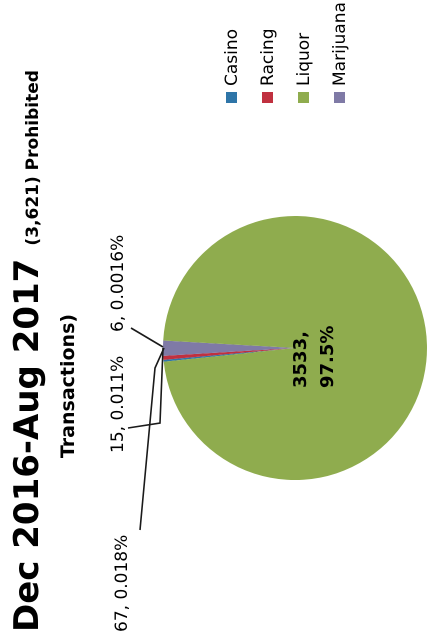  Describe the element at coordinates (118, 283) in the screenshot. I see `slice-label-casino: 6, 0.0016%` at that location.